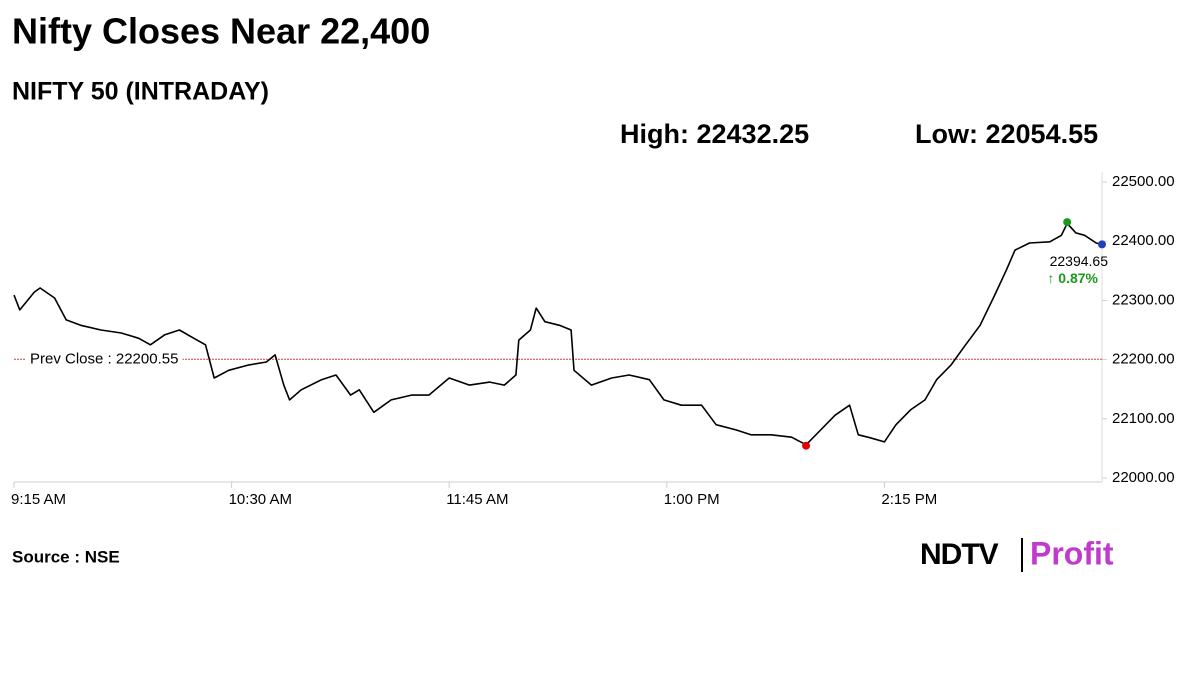  What do you see at coordinates (692, 499) in the screenshot?
I see `x-tick-label: 1:00 PM` at bounding box center [692, 499].